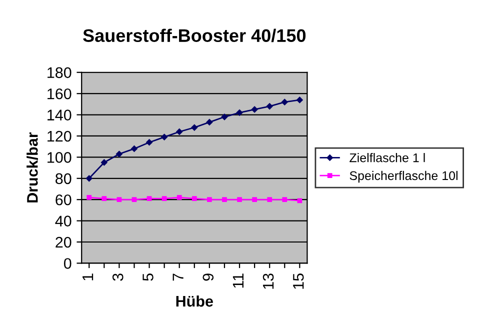 The image size is (480, 329). I want to click on x-tick-label: 9, so click(208, 277).